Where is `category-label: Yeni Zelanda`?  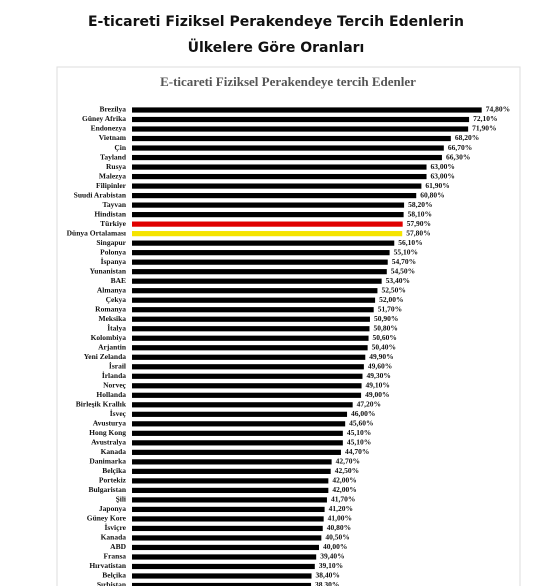
category-label: Yeni Zelanda is located at coordinates (105, 356).